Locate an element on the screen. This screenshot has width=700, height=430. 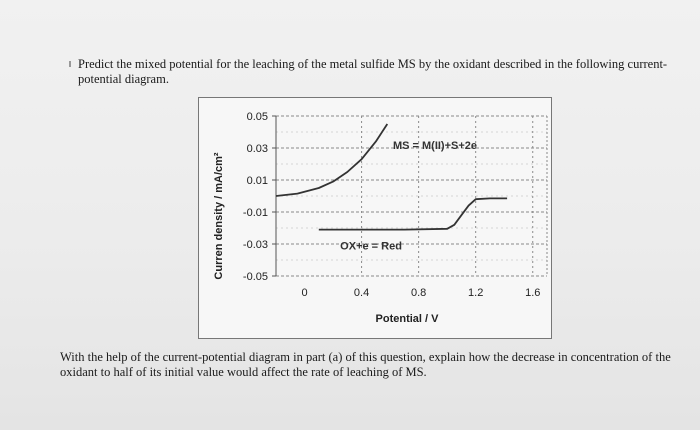
x-tick-labels: 0 0.4 0.8 1.2 1.6 is located at coordinates (420, 293).